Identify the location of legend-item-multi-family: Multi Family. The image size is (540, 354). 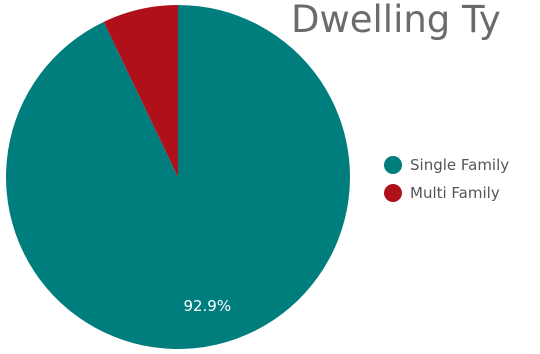
(446, 193).